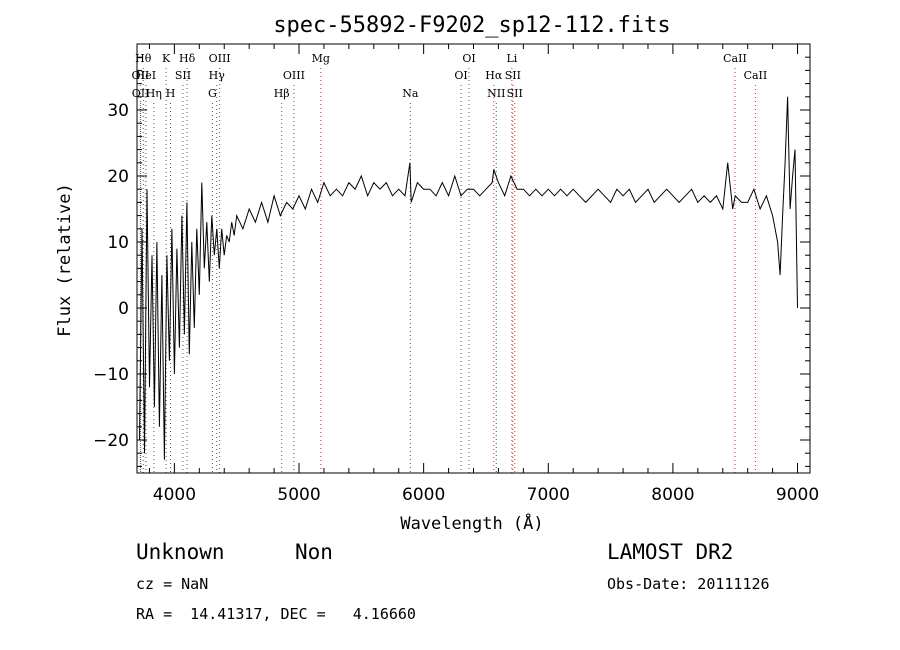 The image size is (900, 650). What do you see at coordinates (174, 495) in the screenshot?
I see `x-tick-label: 4000` at bounding box center [174, 495].